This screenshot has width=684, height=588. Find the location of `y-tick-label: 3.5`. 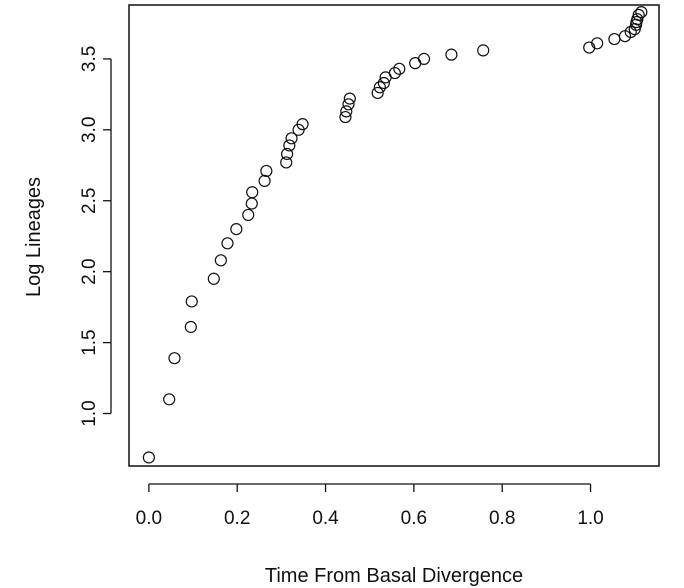

y-tick-label: 3.5 is located at coordinates (89, 59).